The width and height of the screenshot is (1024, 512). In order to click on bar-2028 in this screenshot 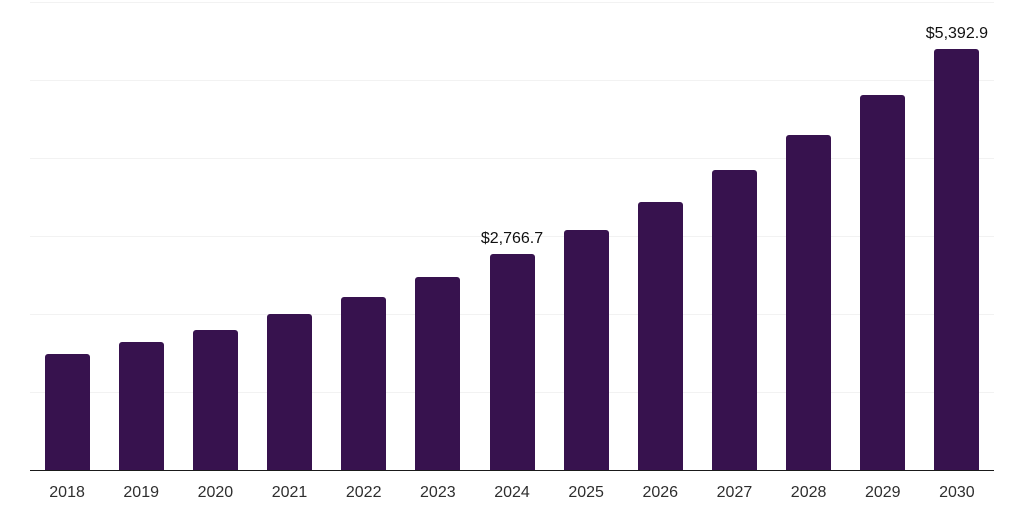, I will do `click(809, 302)`.